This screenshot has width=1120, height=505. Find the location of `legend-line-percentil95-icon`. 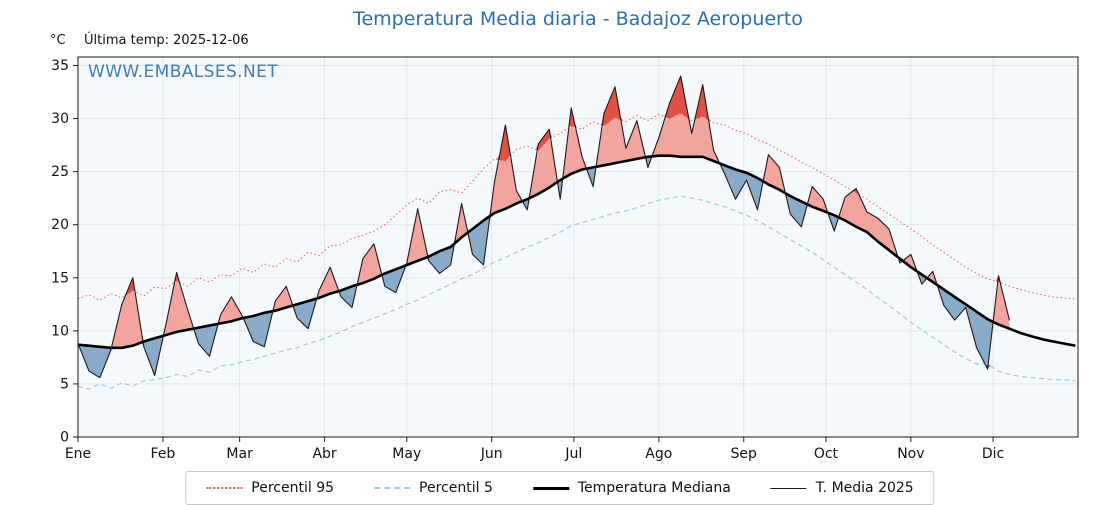

legend-line-percentil95-icon is located at coordinates (224, 488).